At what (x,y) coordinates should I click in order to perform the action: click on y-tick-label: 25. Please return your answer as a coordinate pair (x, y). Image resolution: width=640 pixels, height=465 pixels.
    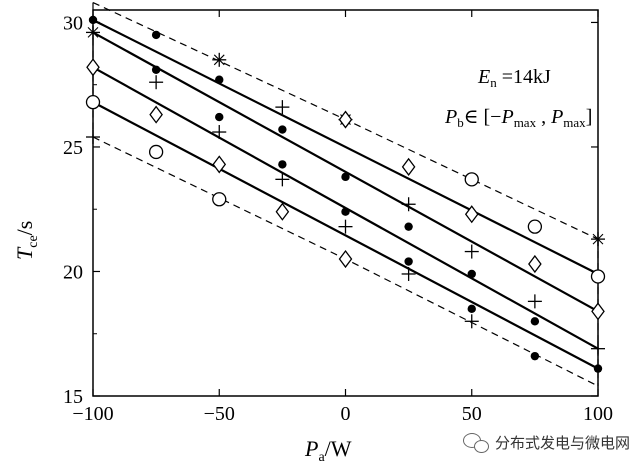
    Looking at the image, I should click on (73, 148).